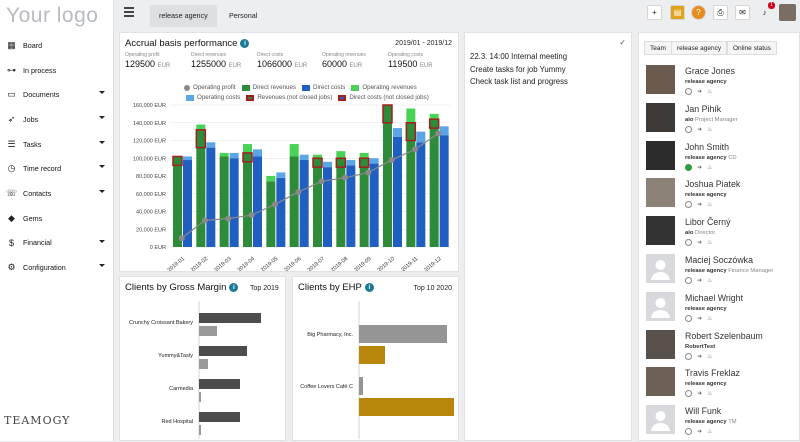  Describe the element at coordinates (698, 12) in the screenshot. I see `help-icon: ?` at that location.